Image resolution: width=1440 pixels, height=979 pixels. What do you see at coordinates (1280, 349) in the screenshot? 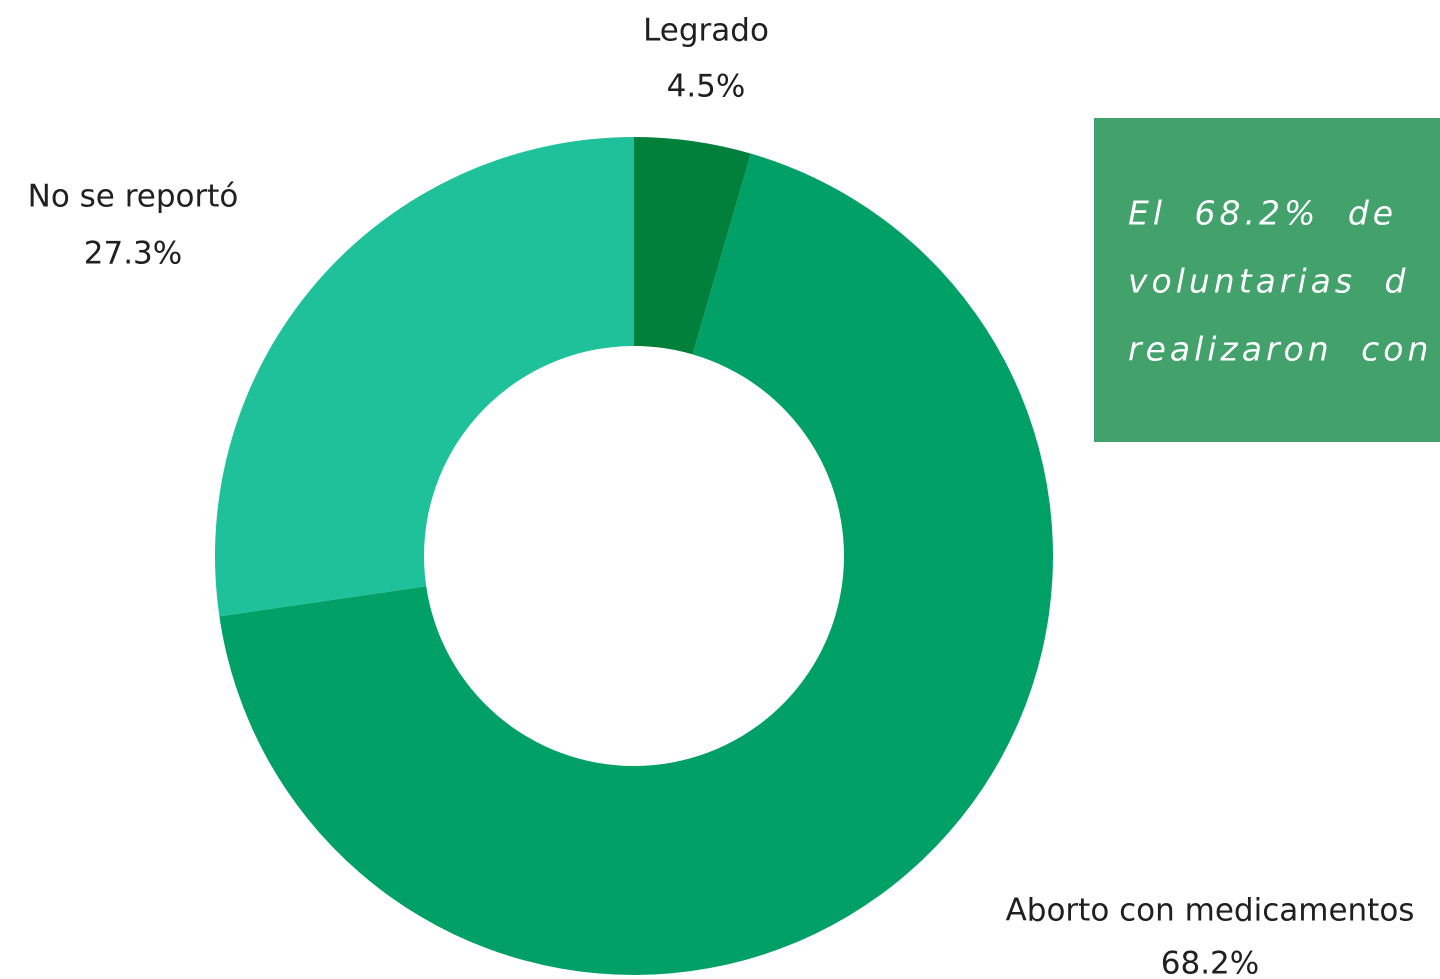
I see `annotation-line: realizaron con` at bounding box center [1280, 349].